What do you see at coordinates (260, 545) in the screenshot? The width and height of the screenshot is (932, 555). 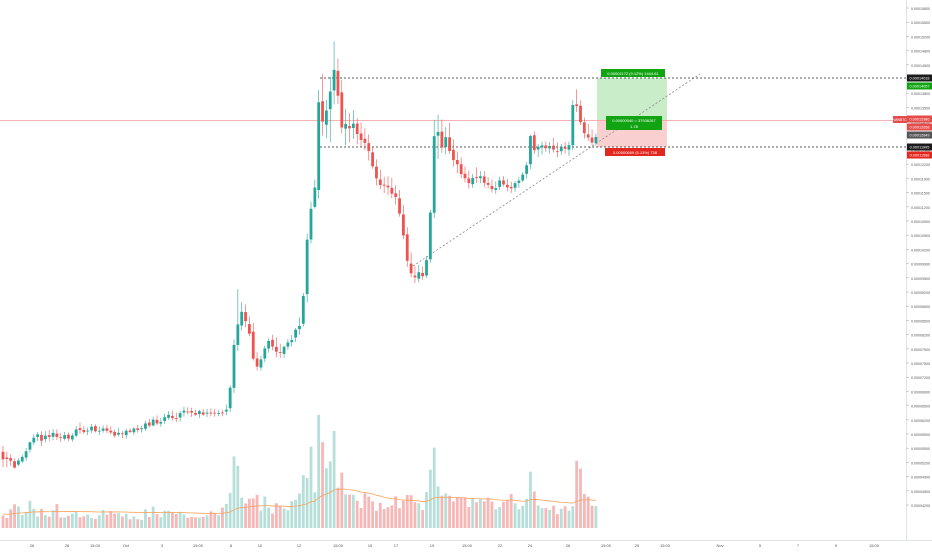 I see `x-tick-label: 10` at bounding box center [260, 545].